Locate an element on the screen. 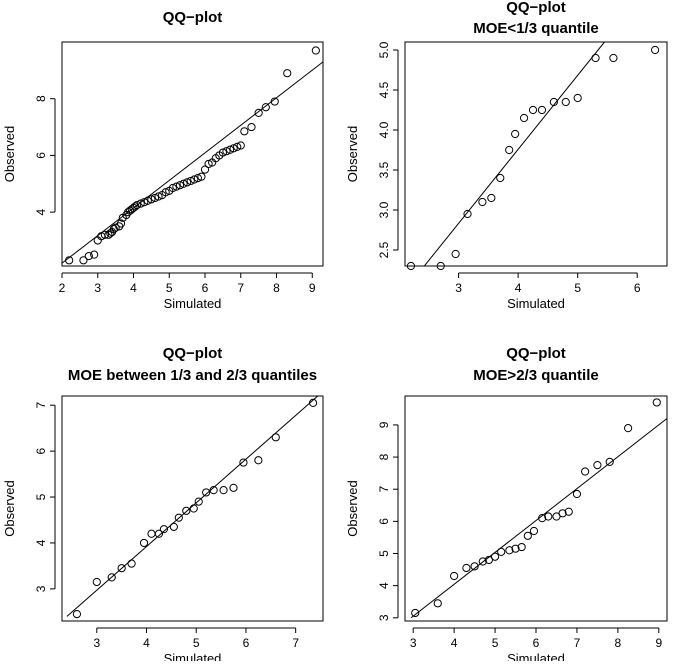 The width and height of the screenshot is (685, 666). y-tick-label: 5 is located at coordinates (41, 496).